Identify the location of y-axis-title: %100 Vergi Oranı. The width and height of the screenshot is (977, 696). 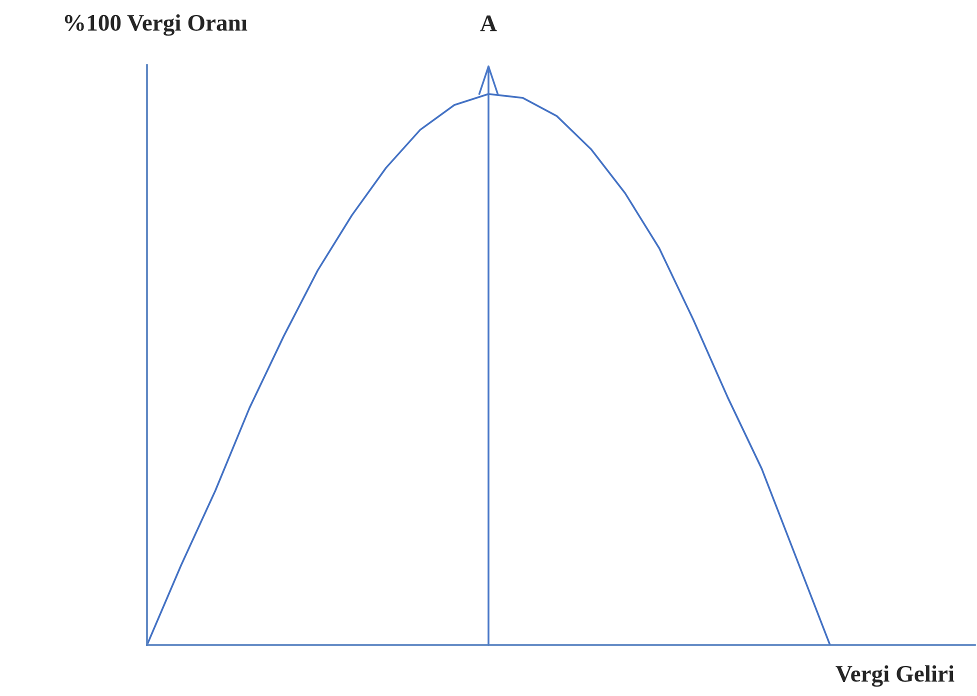
(156, 25).